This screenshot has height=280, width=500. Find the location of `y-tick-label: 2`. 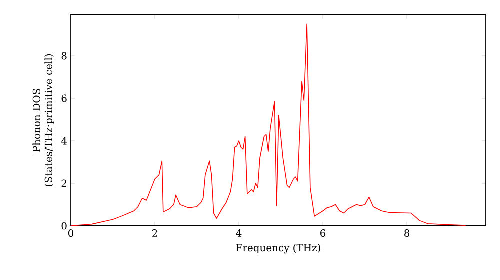

y-tick-label: 2 is located at coordinates (64, 184).